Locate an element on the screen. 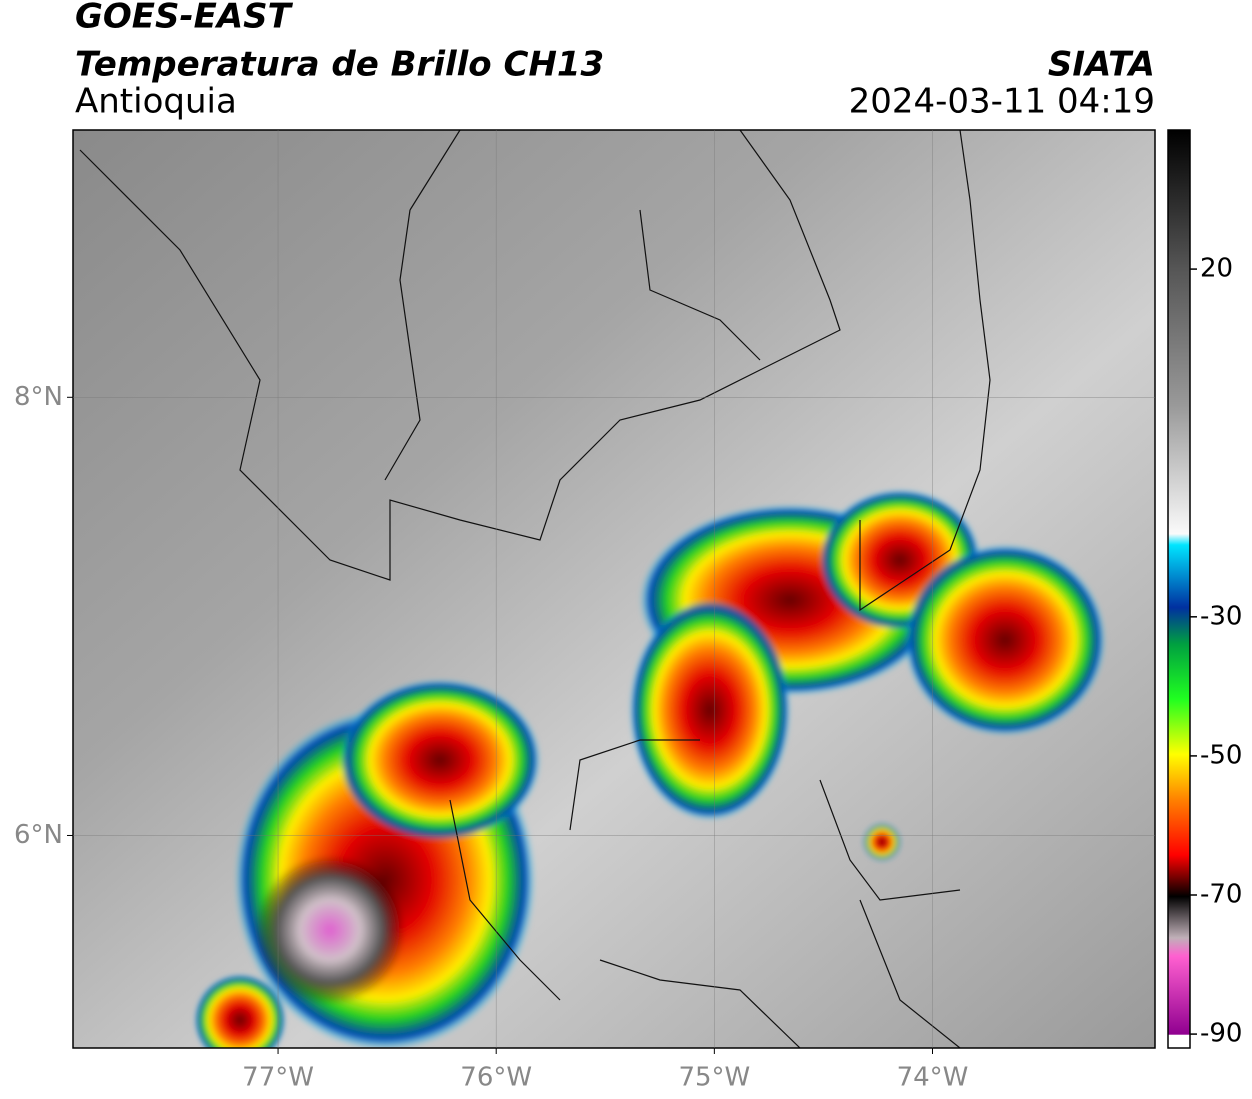  colorbar-tick-label: 20 is located at coordinates (1216, 269).